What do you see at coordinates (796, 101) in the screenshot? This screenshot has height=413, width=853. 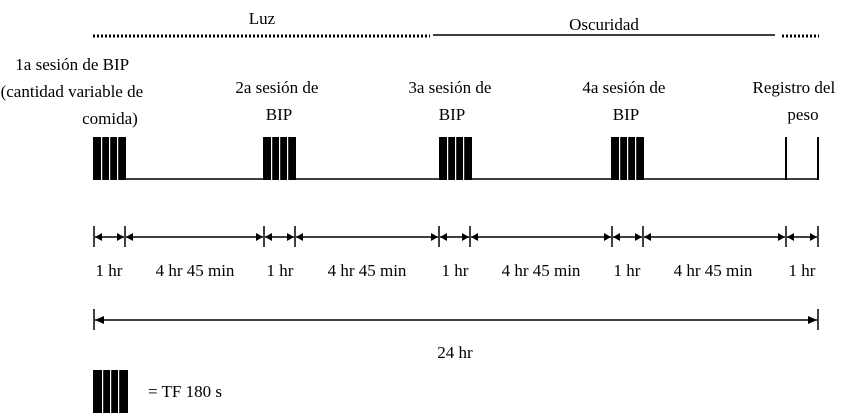 I see `session-label-5: Registro del peso` at bounding box center [796, 101].